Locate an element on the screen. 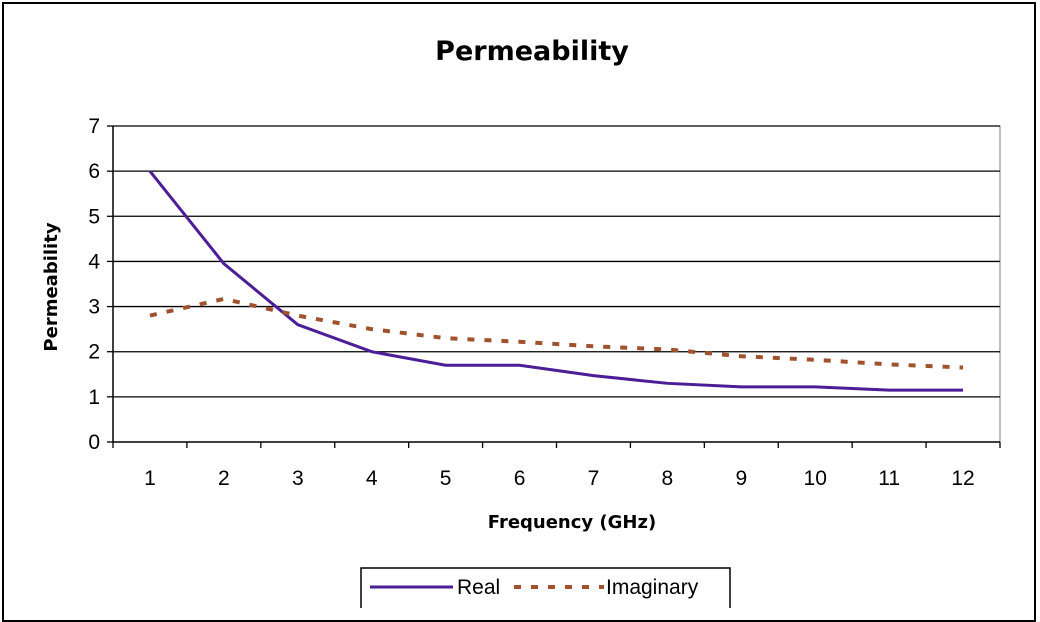  y-tick-label: 7 is located at coordinates (94, 126).